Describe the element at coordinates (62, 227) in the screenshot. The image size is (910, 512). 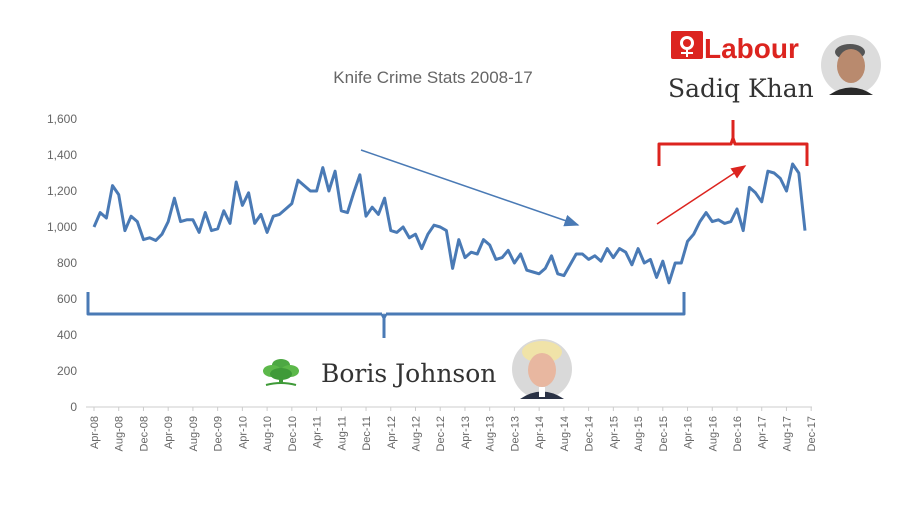
I see `y-tick-label: 1,000` at that location.